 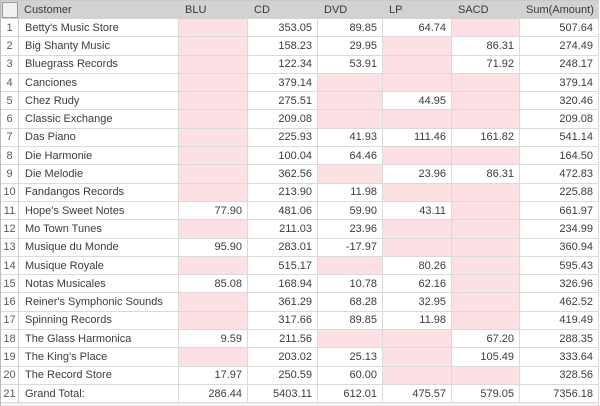 What do you see at coordinates (10, 357) in the screenshot?
I see `row-number-cell: 19` at bounding box center [10, 357].